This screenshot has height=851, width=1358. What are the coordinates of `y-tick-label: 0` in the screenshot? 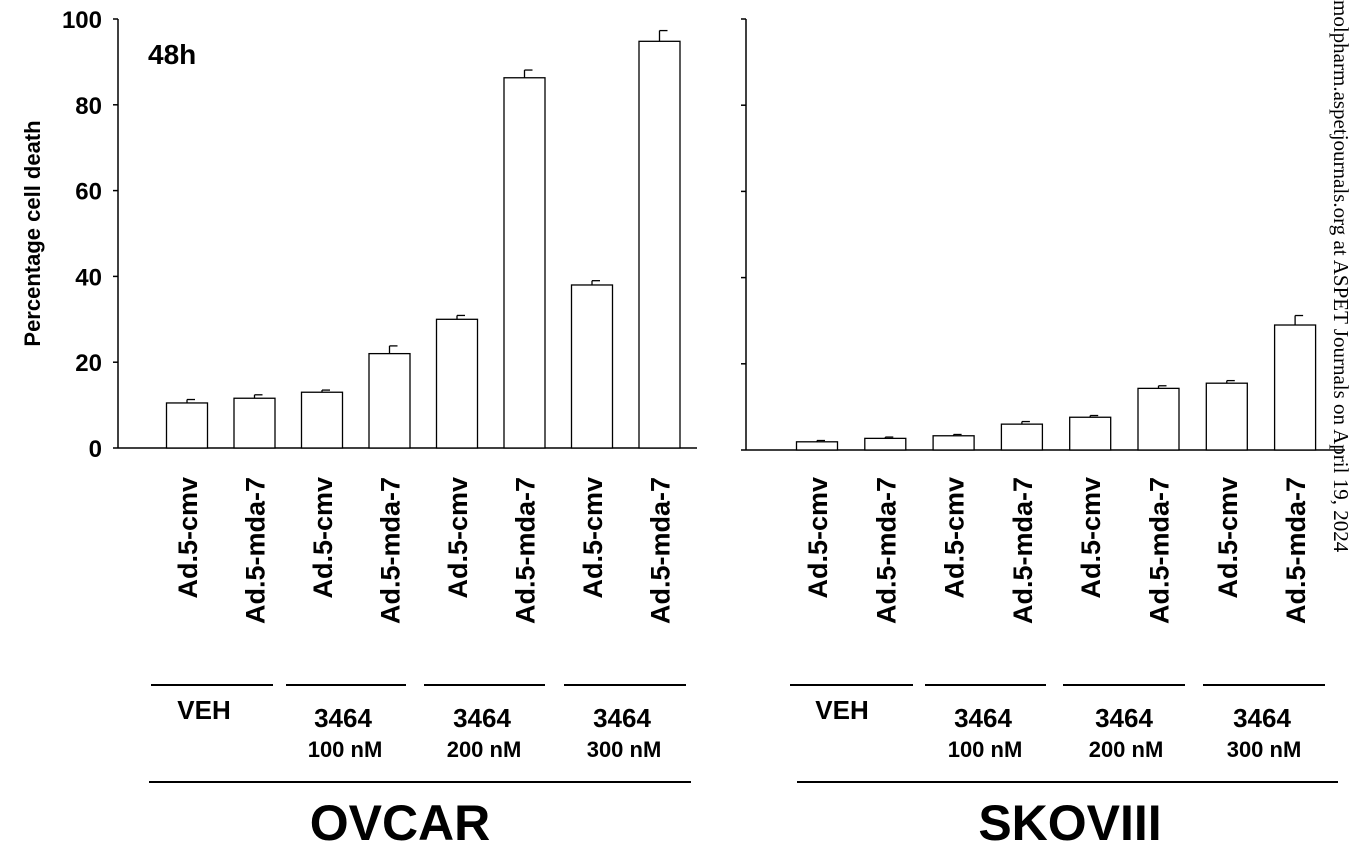 It's located at (95, 449).